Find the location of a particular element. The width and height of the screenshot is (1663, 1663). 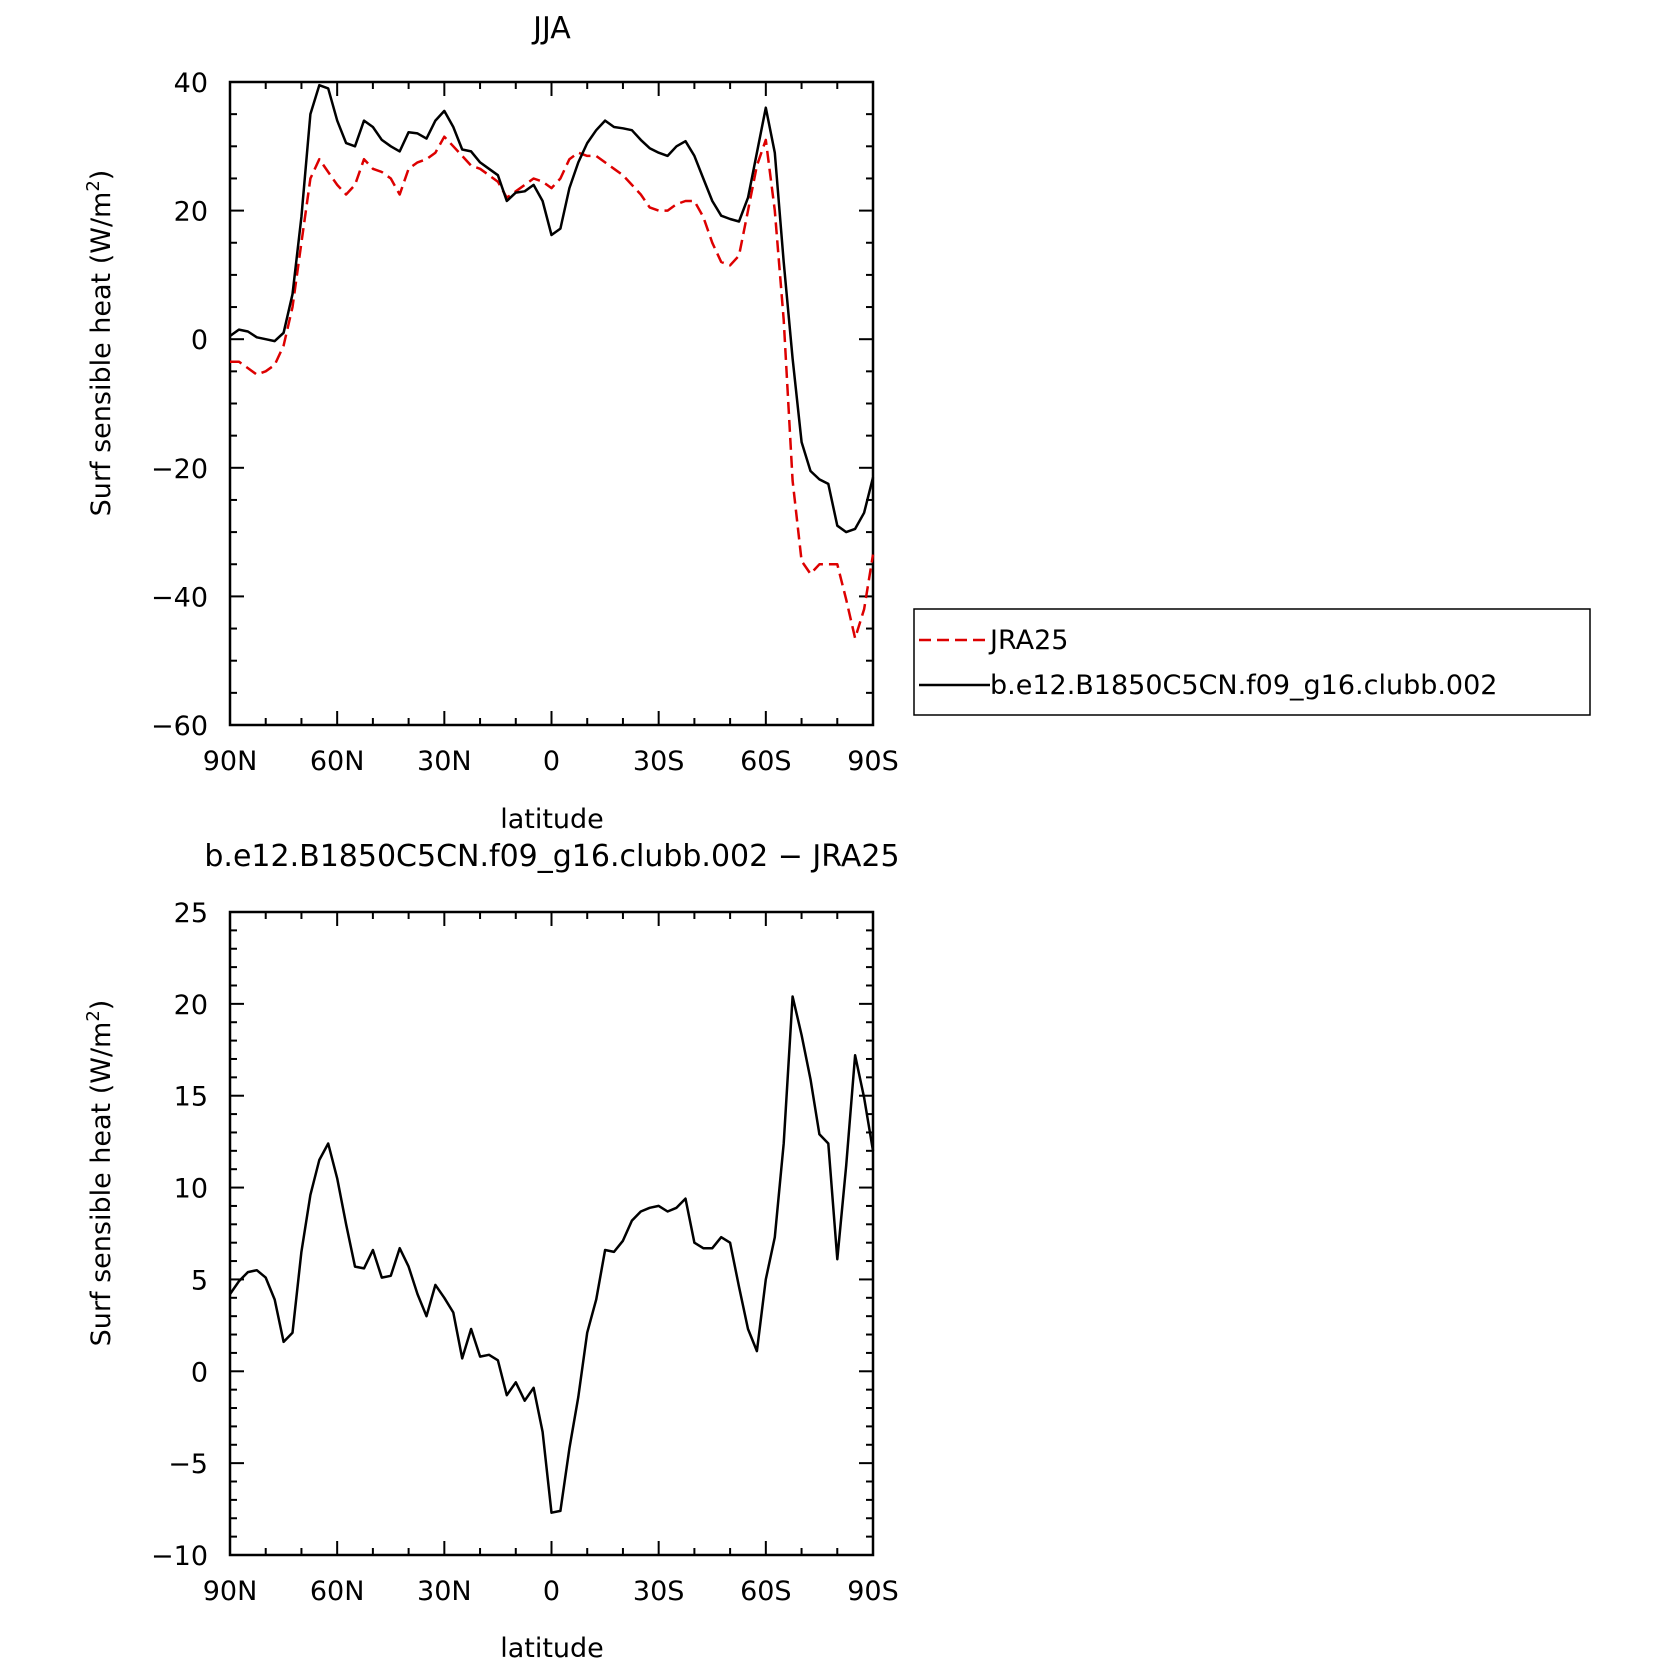

bottom-y-axis-label-main: Surf sensible heat (W/m is located at coordinates (101, 1184).